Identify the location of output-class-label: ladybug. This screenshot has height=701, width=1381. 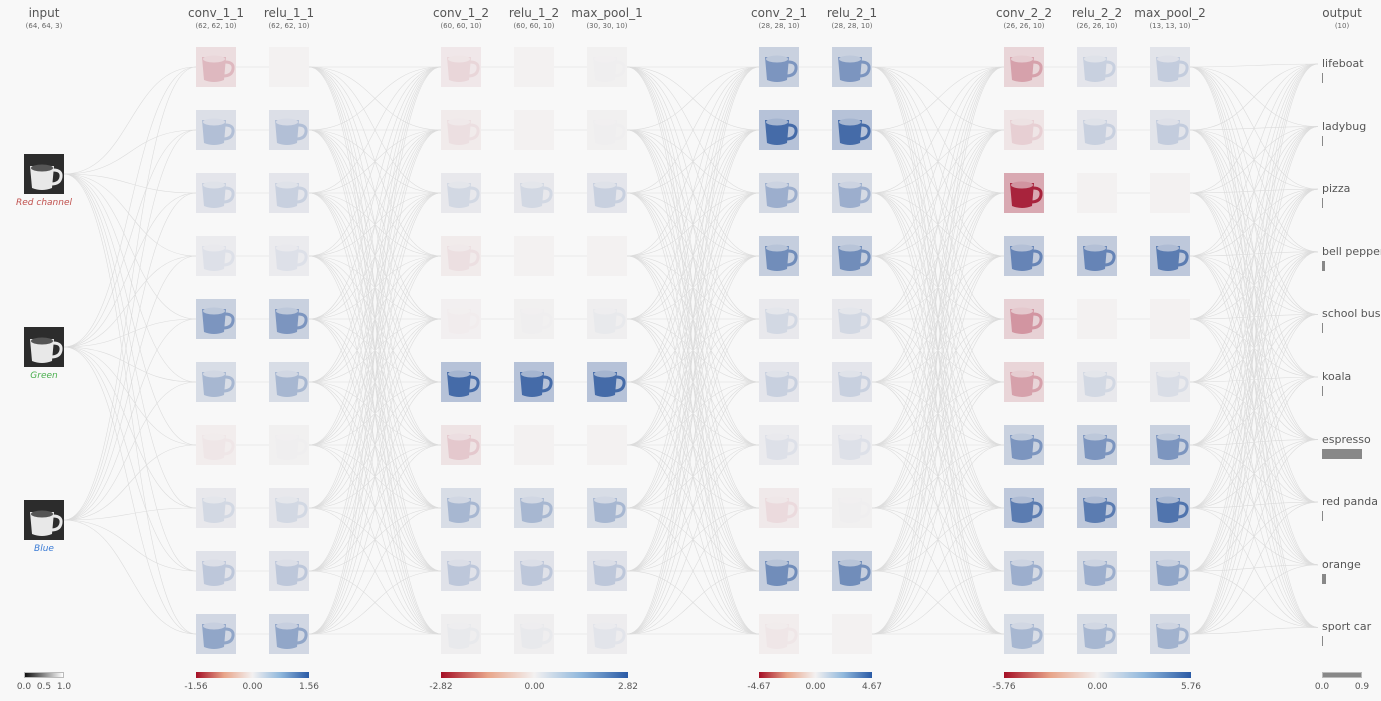
(1344, 126).